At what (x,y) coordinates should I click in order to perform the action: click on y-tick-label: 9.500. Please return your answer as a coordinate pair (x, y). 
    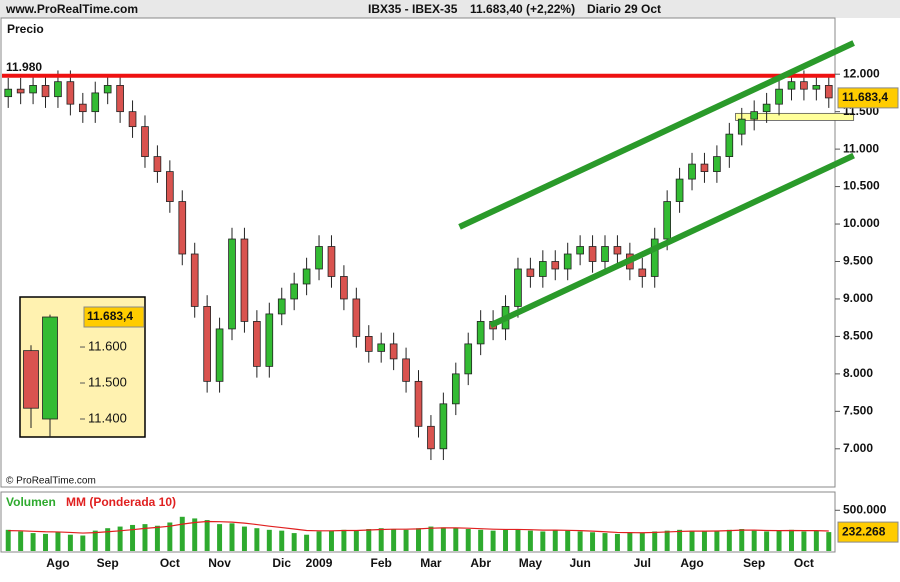
    Looking at the image, I should click on (858, 261).